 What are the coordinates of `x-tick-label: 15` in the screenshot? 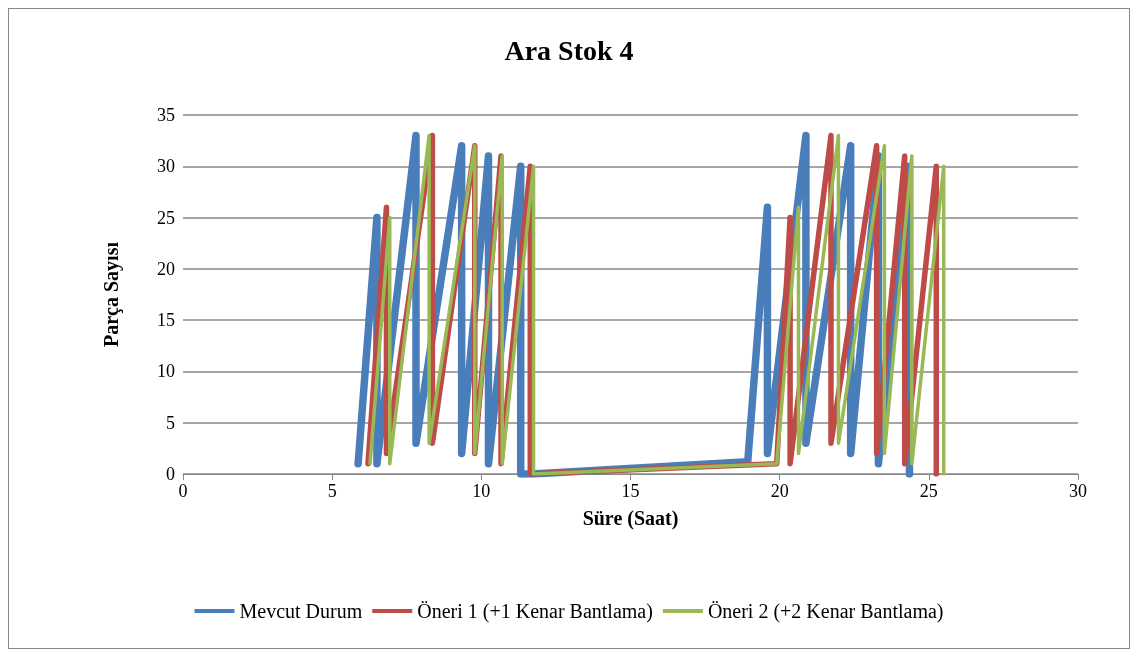 It's located at (630, 491).